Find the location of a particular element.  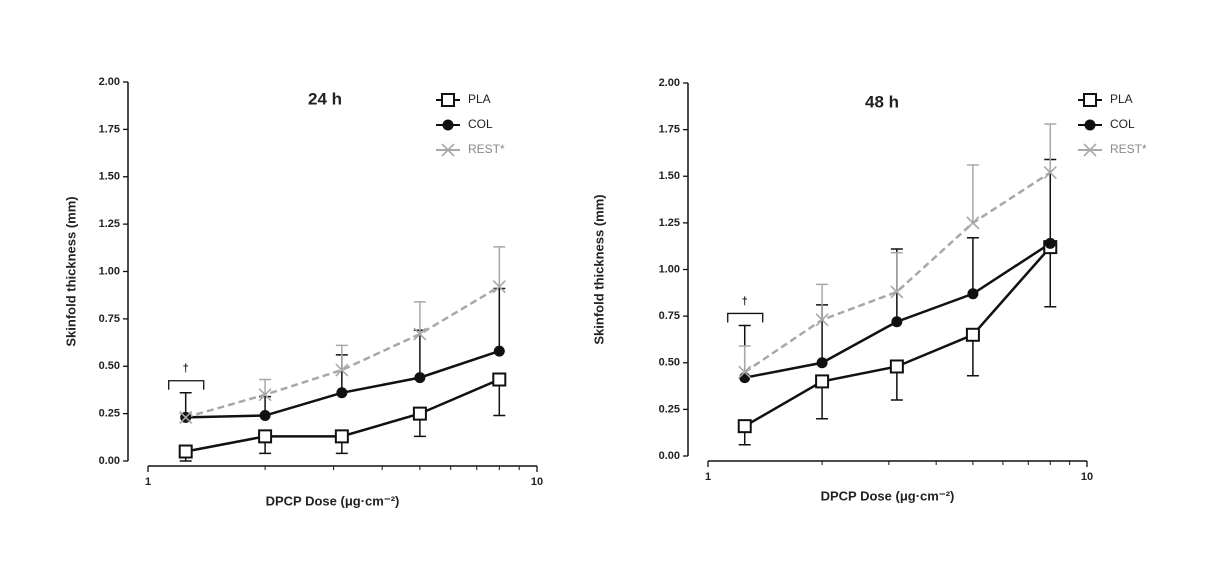

chart-title: 48 h is located at coordinates (882, 101).